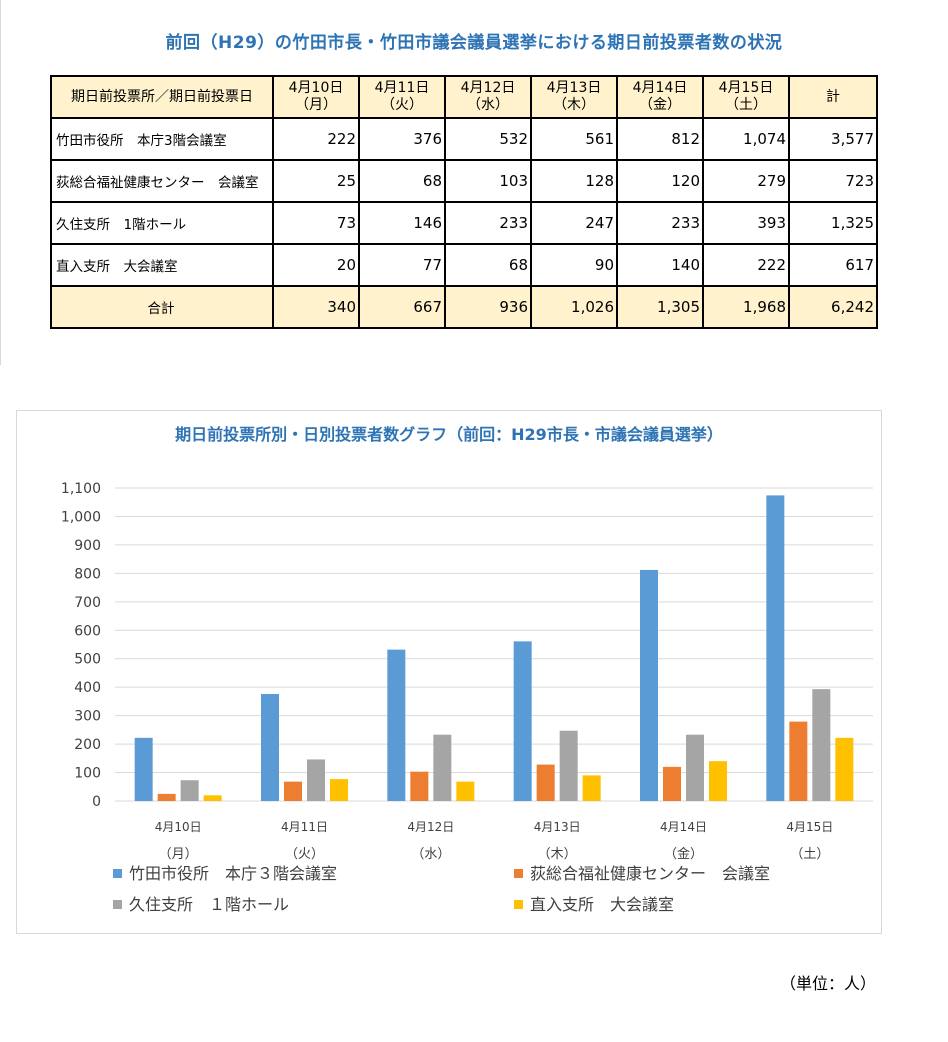 The width and height of the screenshot is (948, 1042). Describe the element at coordinates (574, 97) in the screenshot. I see `day-header: 4月13日 （木）` at that location.